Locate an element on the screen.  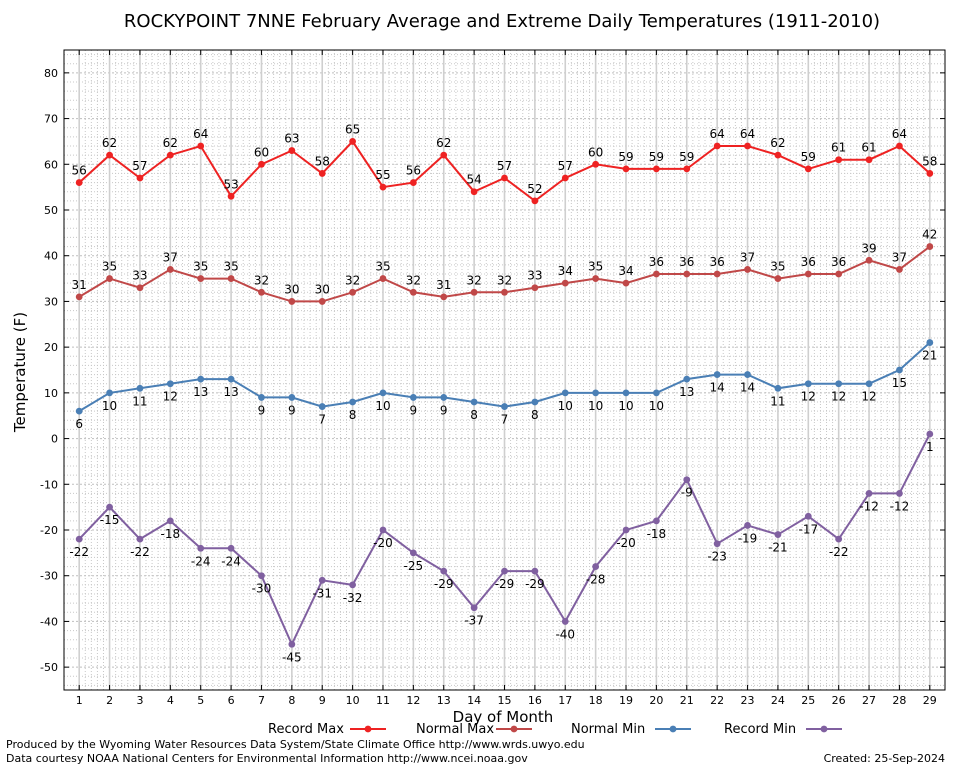
record-min-data-label: -31 is located at coordinates (322, 593).